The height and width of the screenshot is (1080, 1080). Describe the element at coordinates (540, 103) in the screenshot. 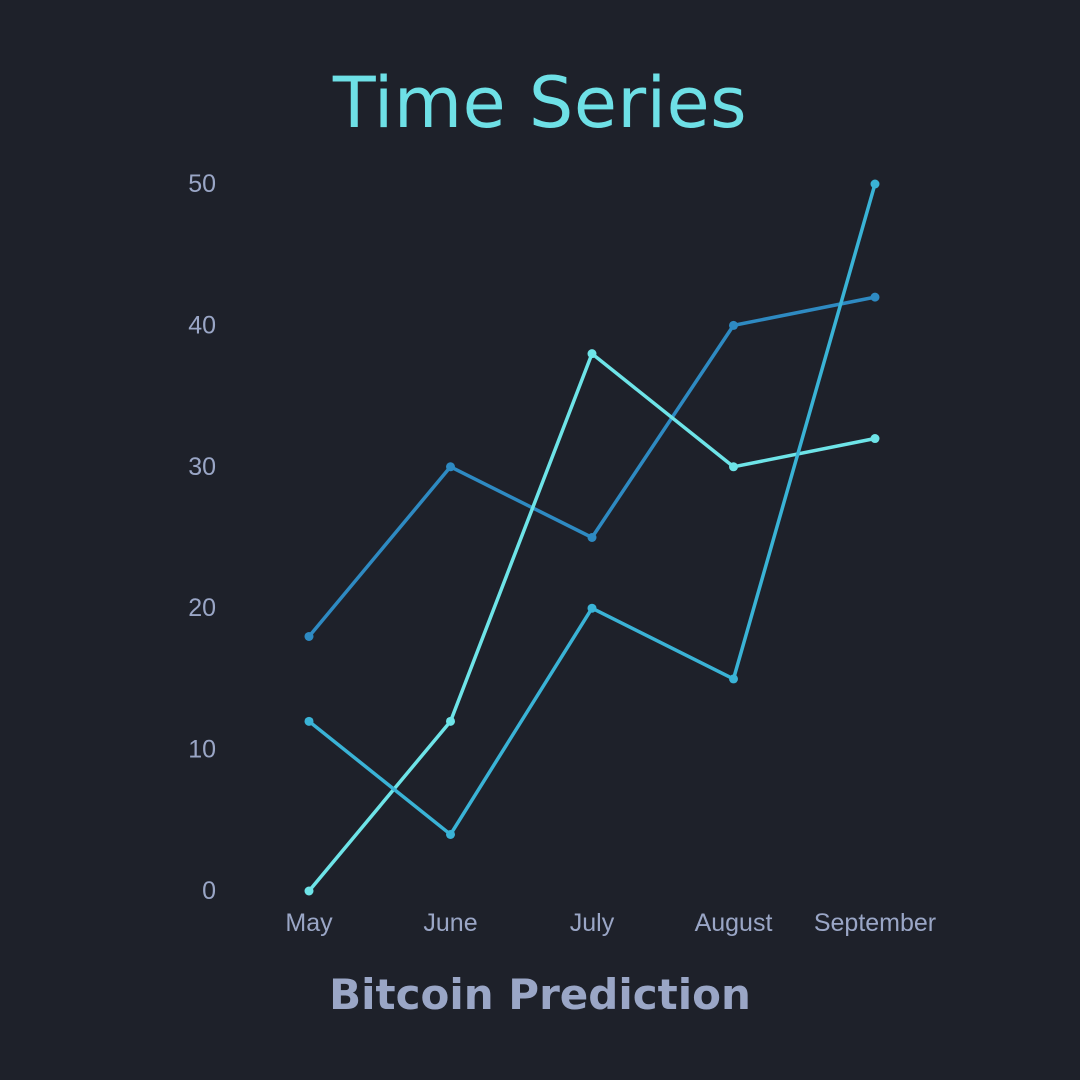

I see `chart-title: Time Series` at that location.